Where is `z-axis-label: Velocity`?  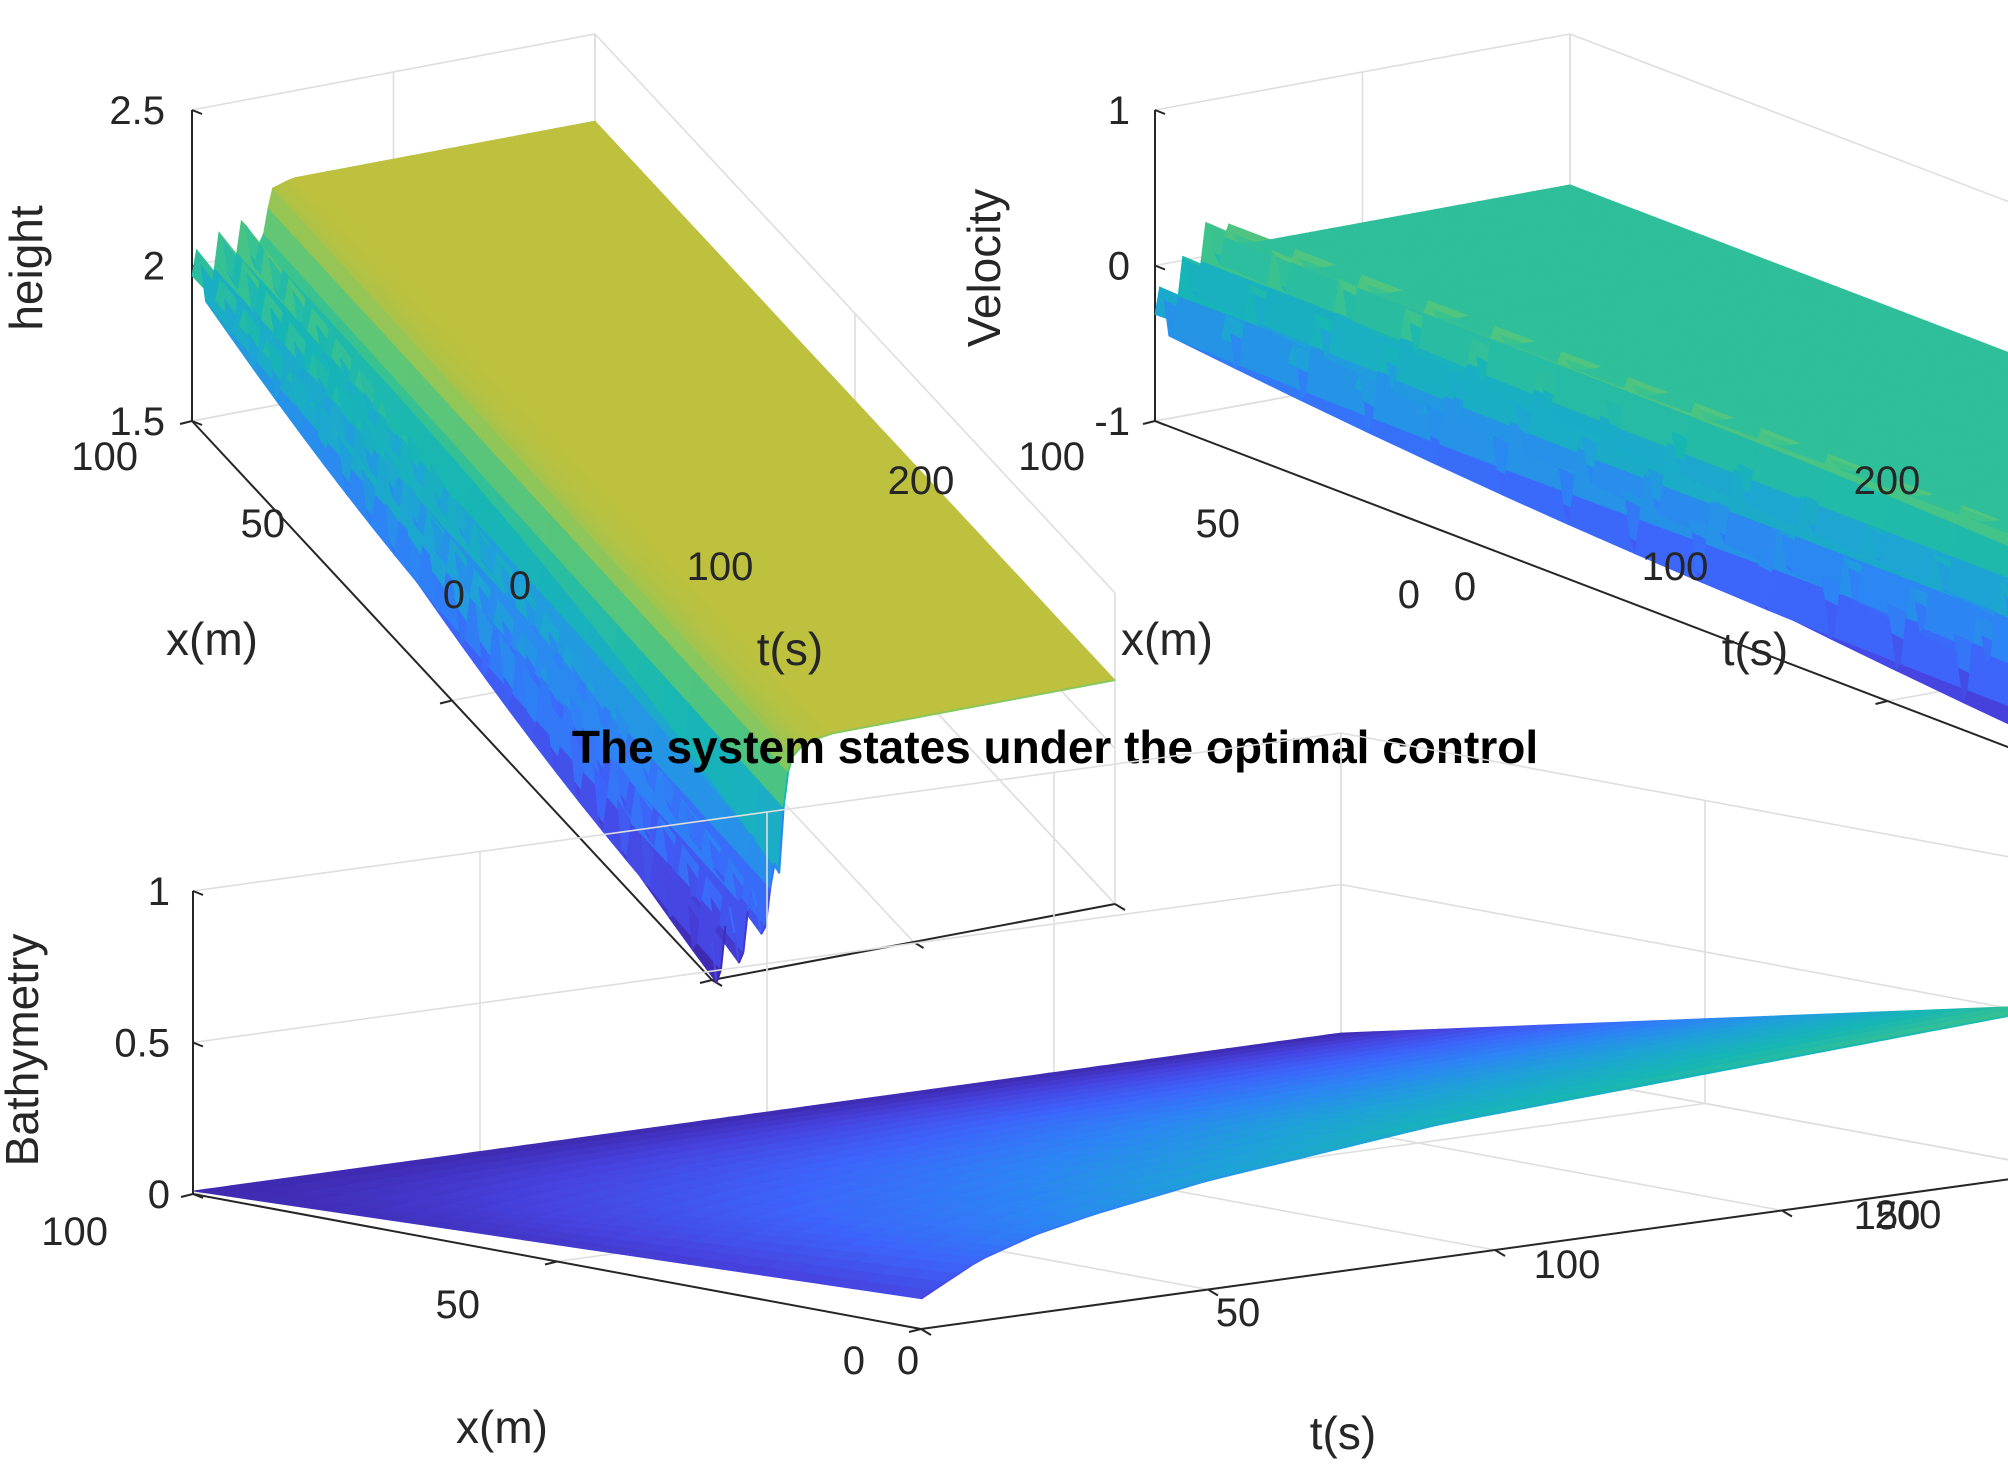 z-axis-label: Velocity is located at coordinates (984, 268).